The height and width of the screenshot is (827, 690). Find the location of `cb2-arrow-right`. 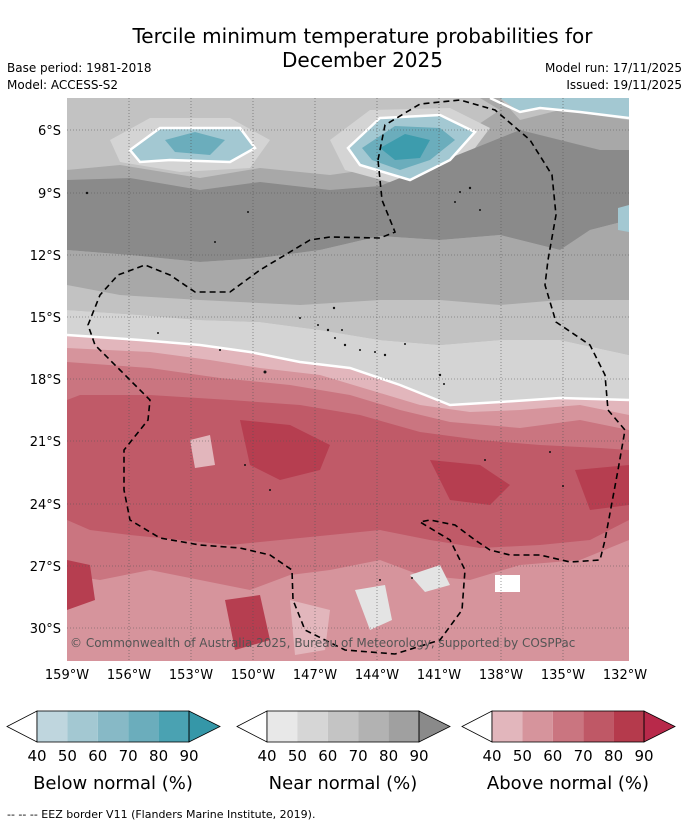

cb2-arrow-right is located at coordinates (659, 726).